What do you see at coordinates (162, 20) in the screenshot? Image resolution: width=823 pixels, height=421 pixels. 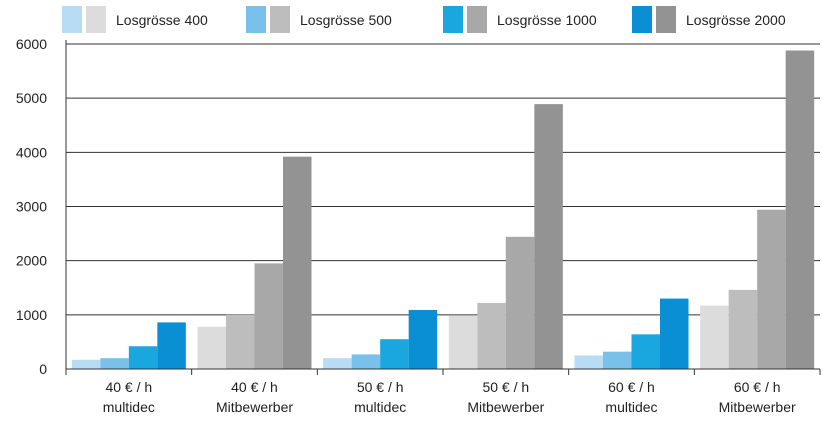 I see `legend-label: Losgrösse 400` at bounding box center [162, 20].